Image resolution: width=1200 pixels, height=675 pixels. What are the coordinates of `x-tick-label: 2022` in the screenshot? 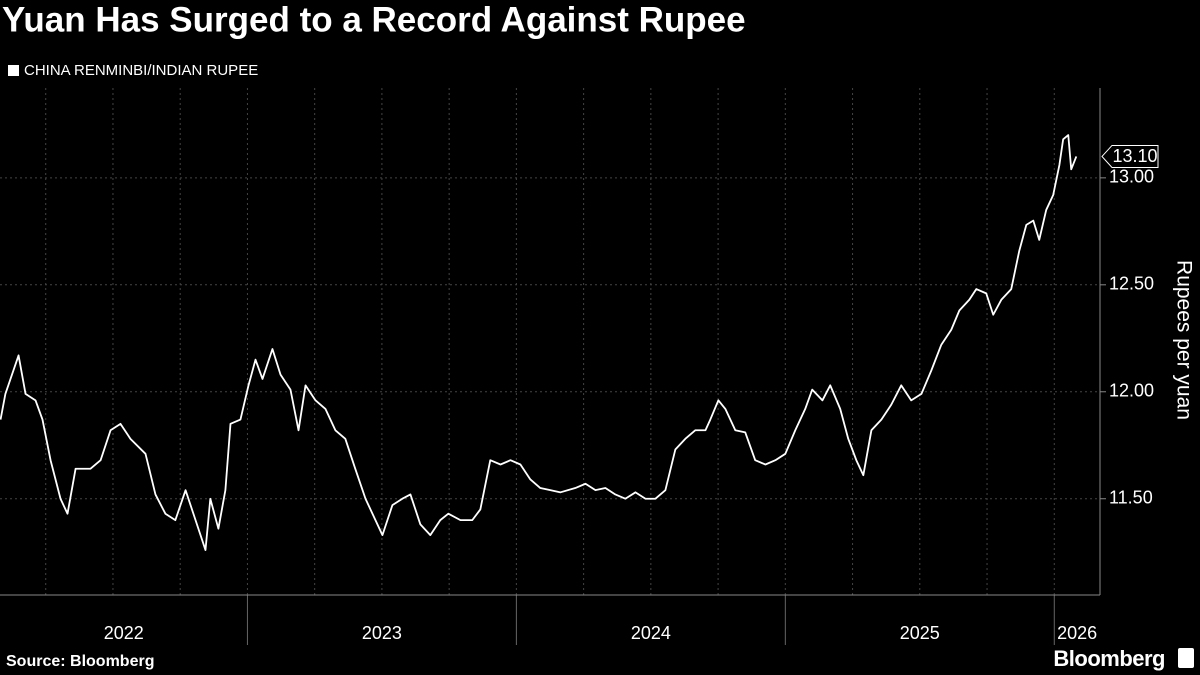 It's located at (124, 633).